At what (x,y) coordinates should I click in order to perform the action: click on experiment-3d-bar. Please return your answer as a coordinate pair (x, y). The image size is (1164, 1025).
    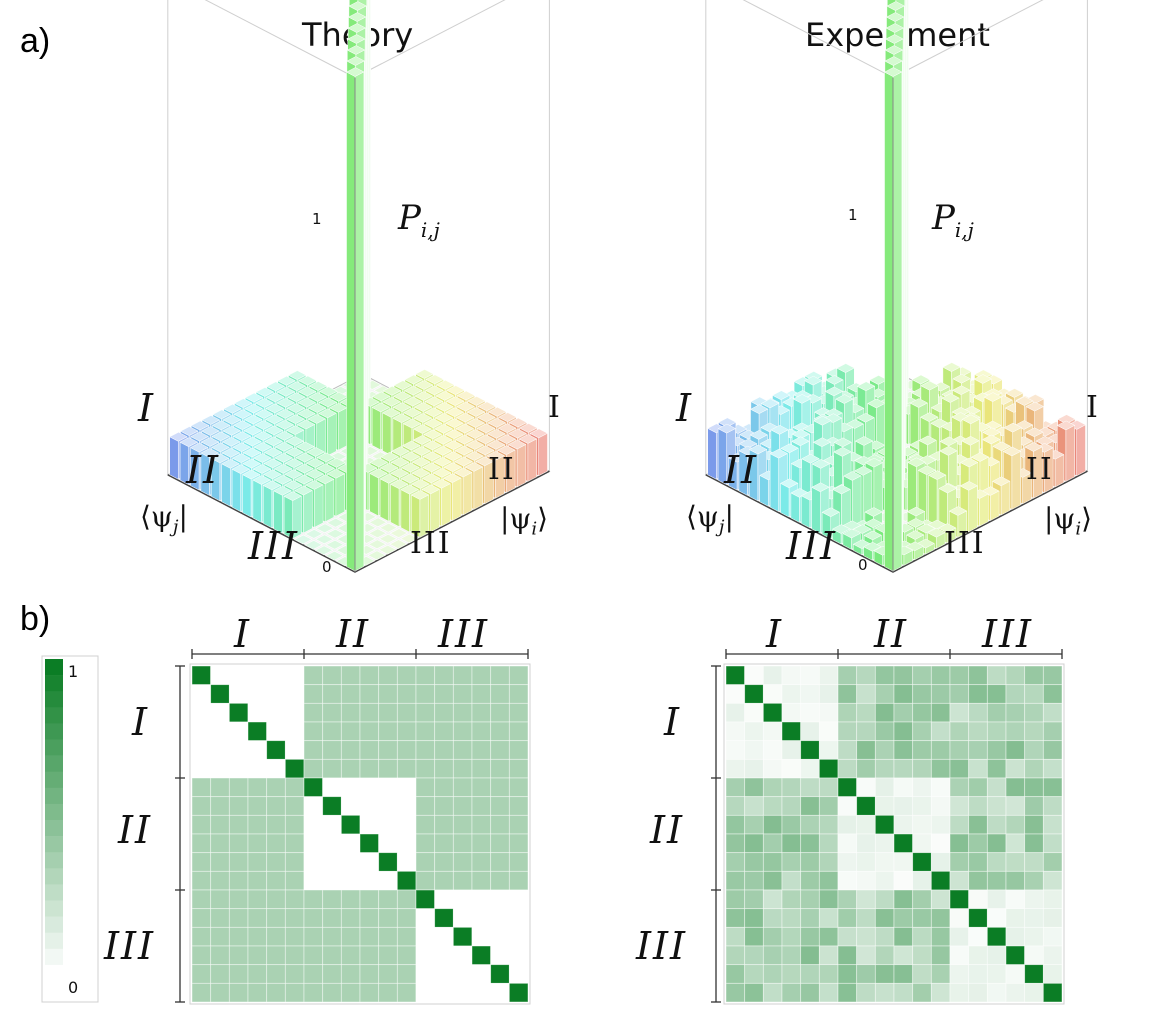
    Looking at the image, I should click on (893, 319).